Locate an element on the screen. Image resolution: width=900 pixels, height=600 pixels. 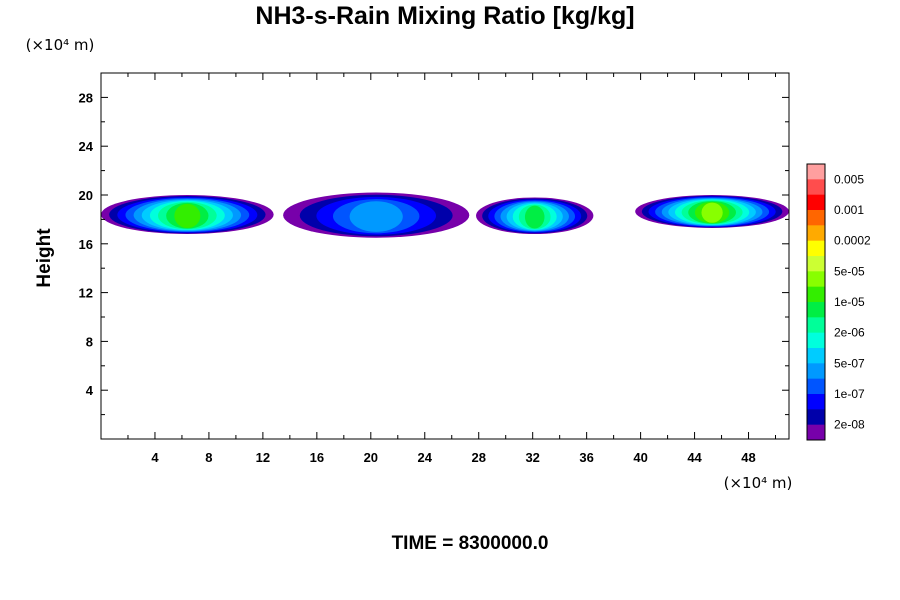
x-tick-label: 24 is located at coordinates (425, 457).